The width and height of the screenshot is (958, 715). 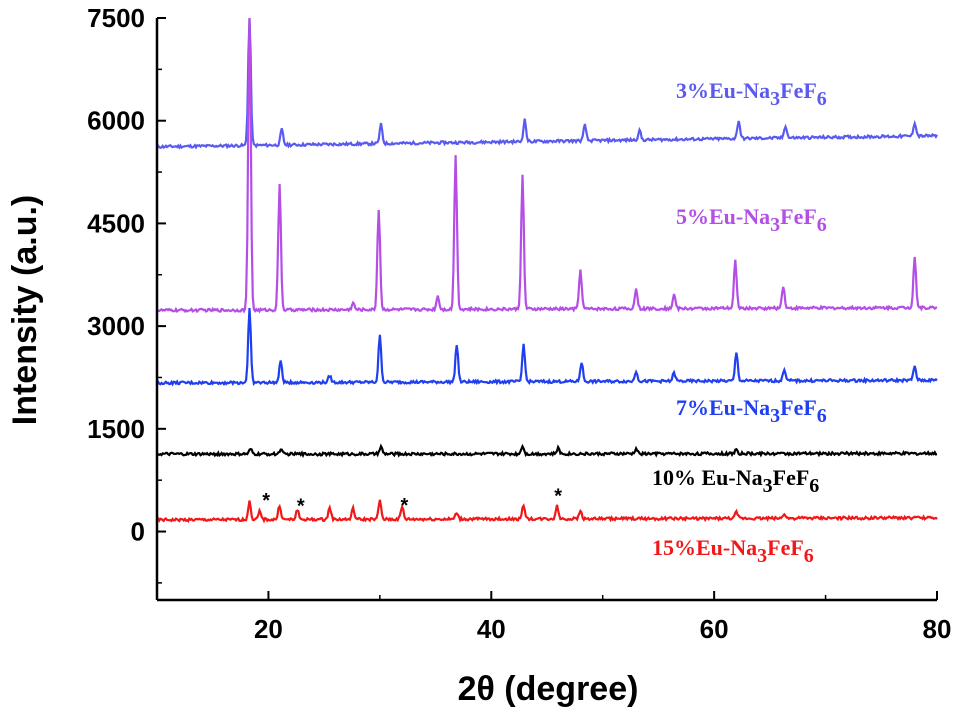 I want to click on series-label-4: 10% Eu-Na3FeF6, so click(x=735, y=481).